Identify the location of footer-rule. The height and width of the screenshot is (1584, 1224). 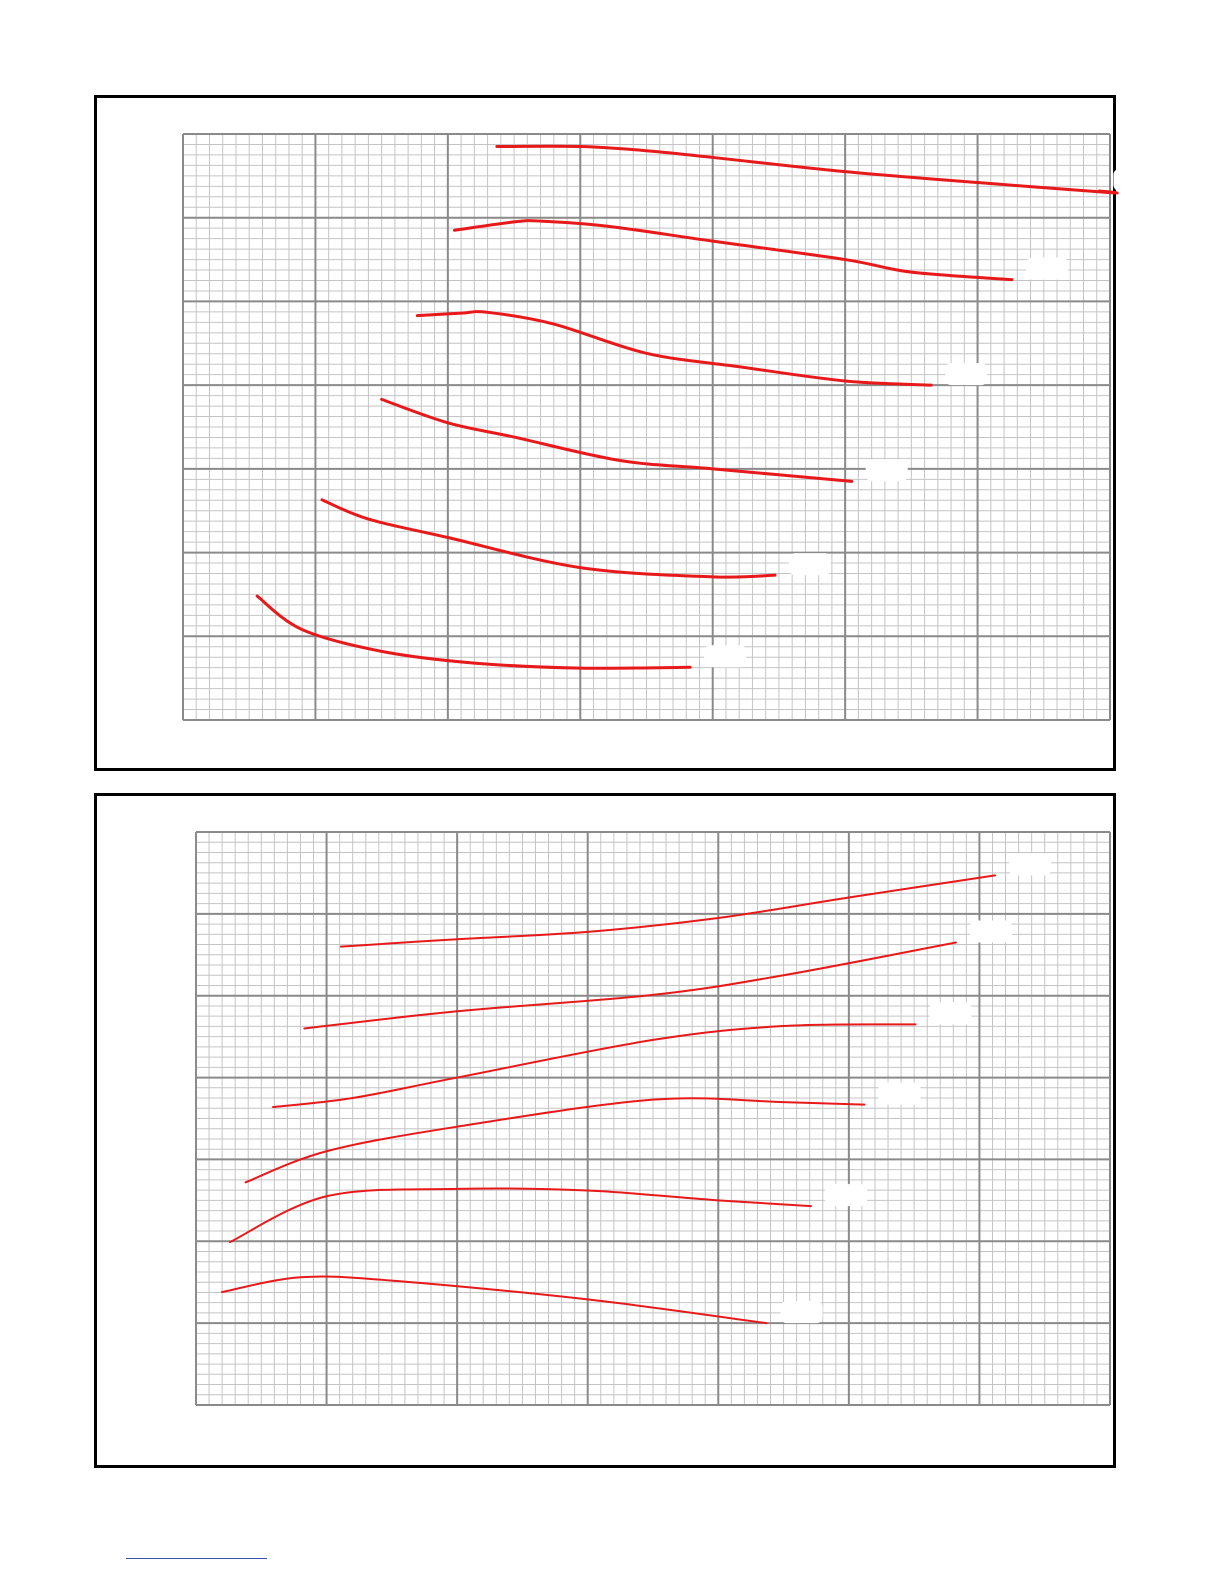
(196, 1558).